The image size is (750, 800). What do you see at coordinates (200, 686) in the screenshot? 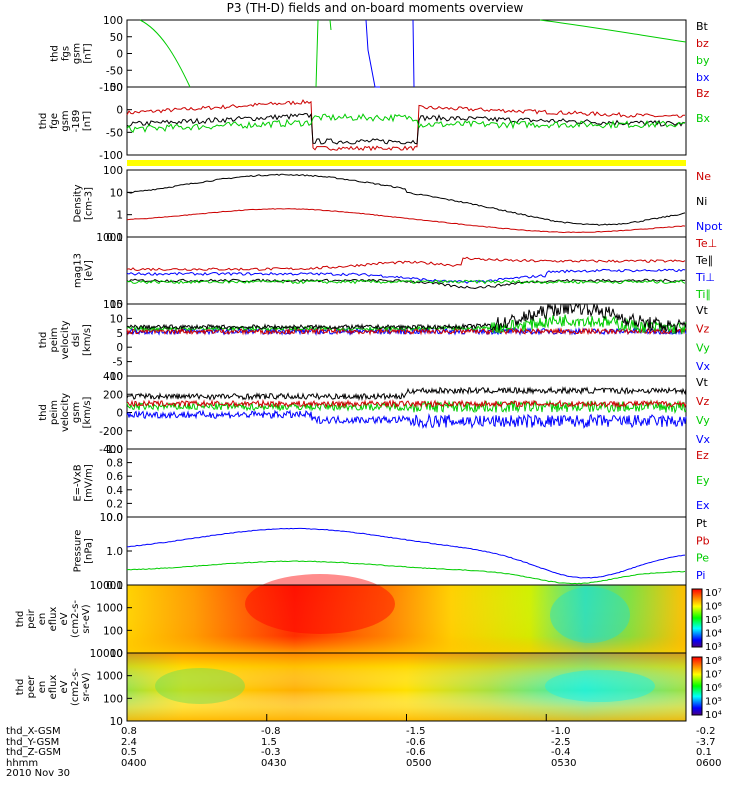
I see `electron-spectrogram-region` at bounding box center [200, 686].